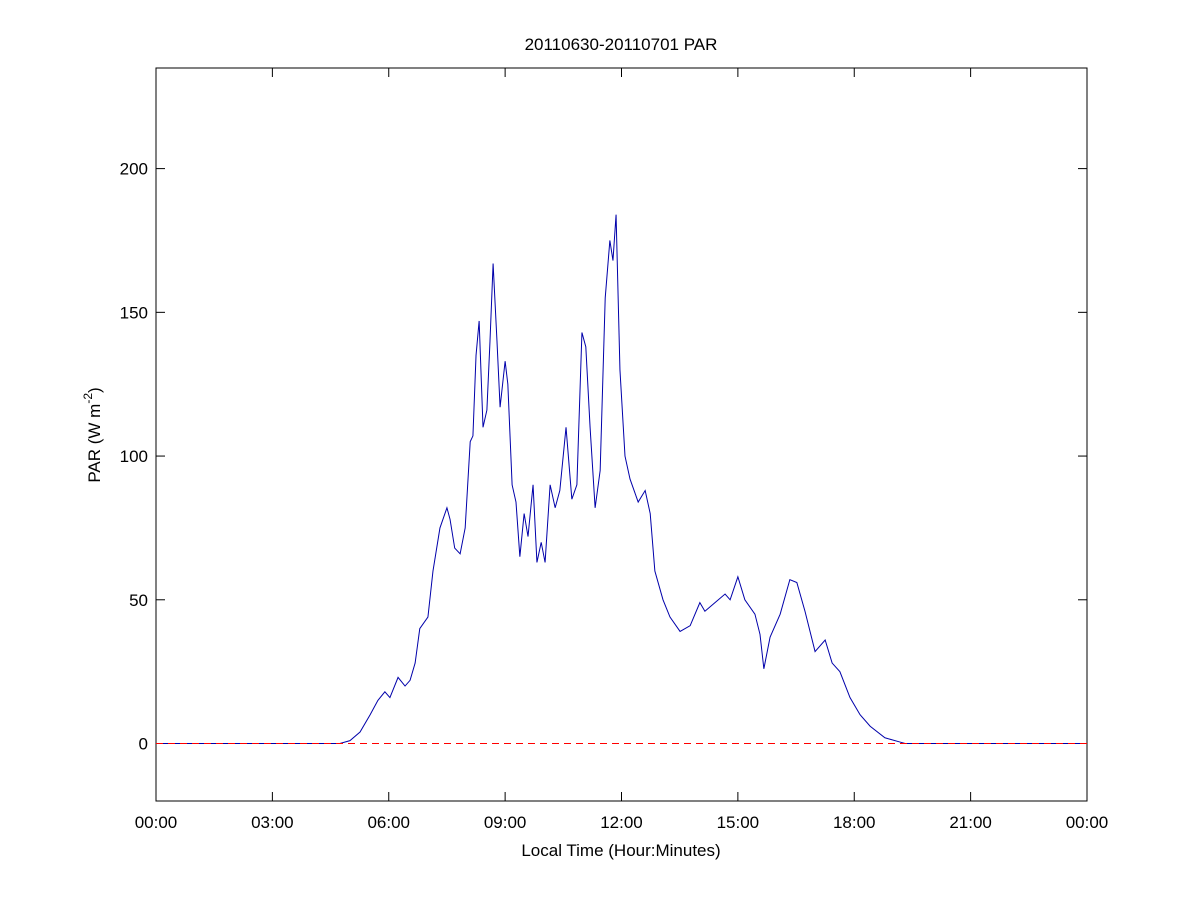 Image resolution: width=1201 pixels, height=901 pixels. Describe the element at coordinates (505, 822) in the screenshot. I see `x-tick-label: 09:00` at that location.